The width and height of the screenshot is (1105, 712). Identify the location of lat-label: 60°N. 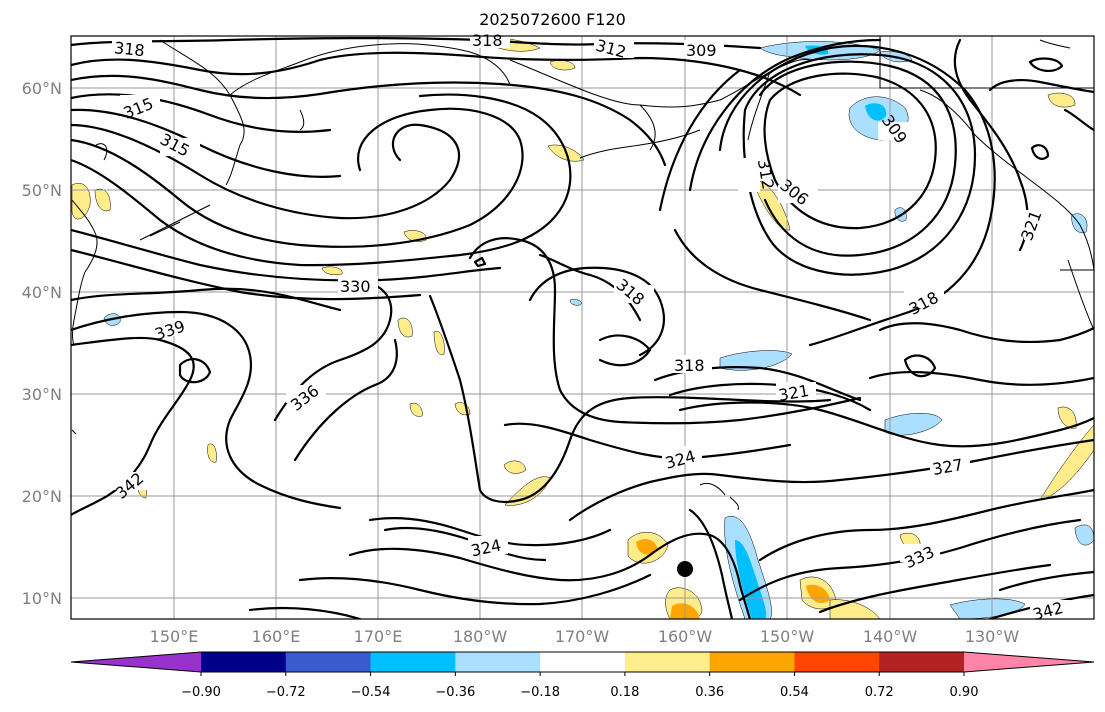
(42, 88).